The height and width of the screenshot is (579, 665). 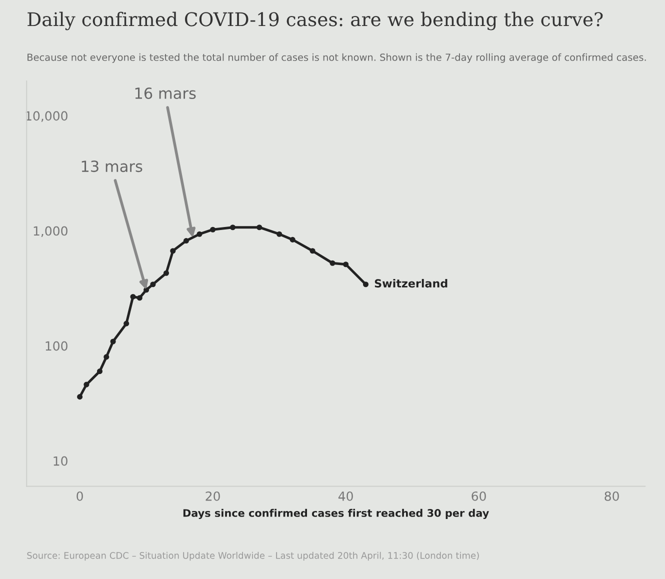 What do you see at coordinates (411, 283) in the screenshot?
I see `series-label: Switzerland` at bounding box center [411, 283].